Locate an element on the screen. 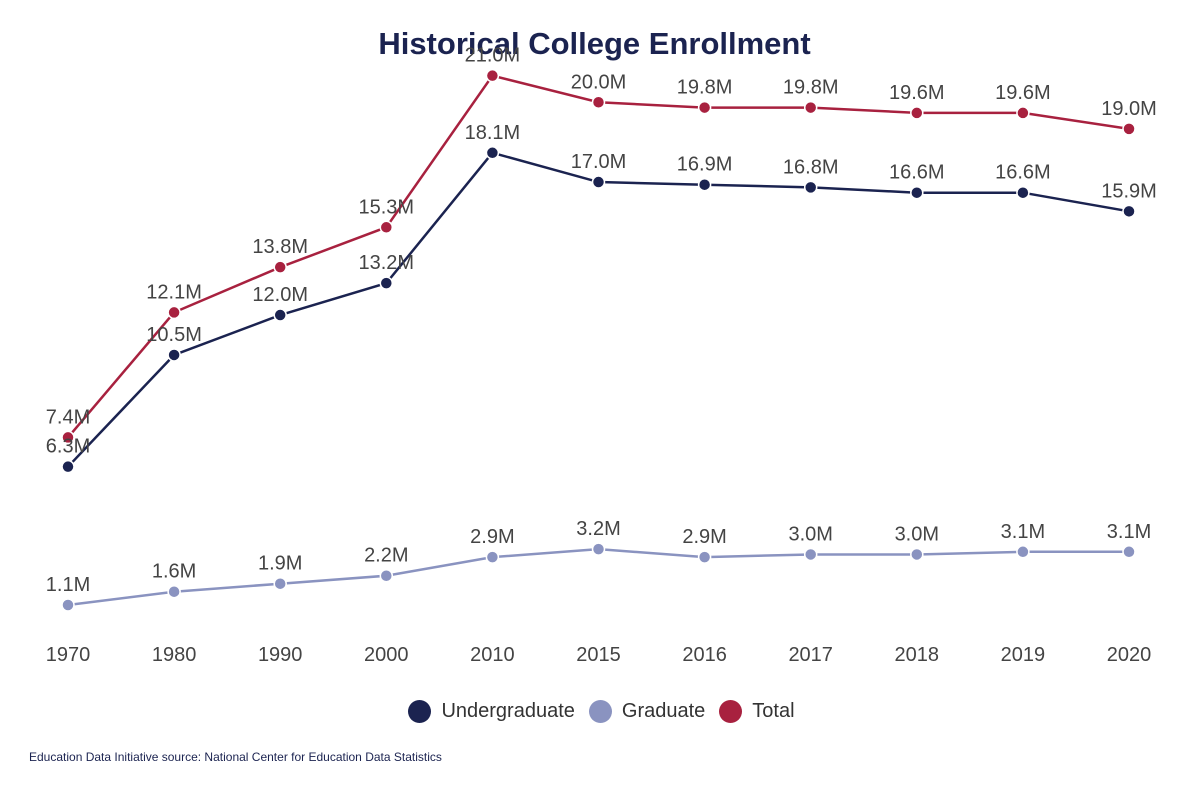 Image resolution: width=1189 pixels, height=789 pixels. data-label-graduate: 1.9M is located at coordinates (280, 564).